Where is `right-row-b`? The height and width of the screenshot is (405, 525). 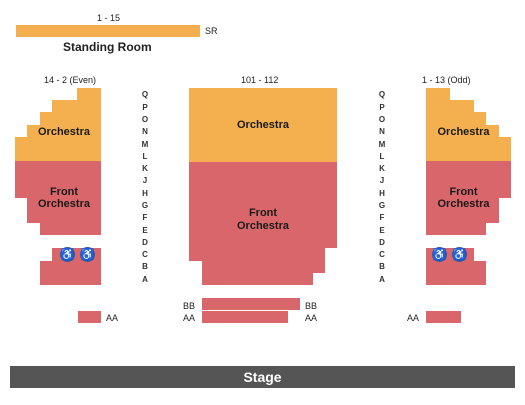 right-row-b is located at coordinates (456, 267).